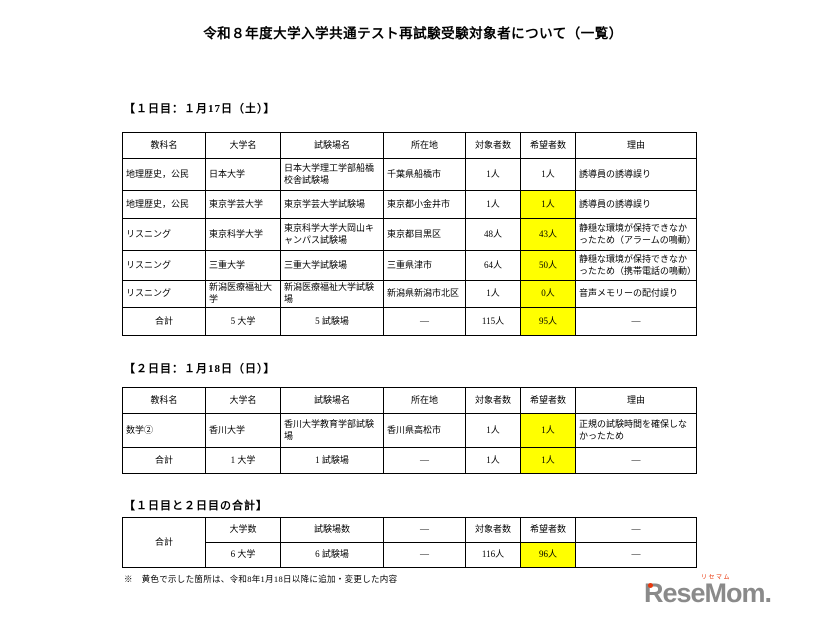  Describe the element at coordinates (548, 321) in the screenshot. I see `total-applicant-count-highlighted: 95人` at that location.